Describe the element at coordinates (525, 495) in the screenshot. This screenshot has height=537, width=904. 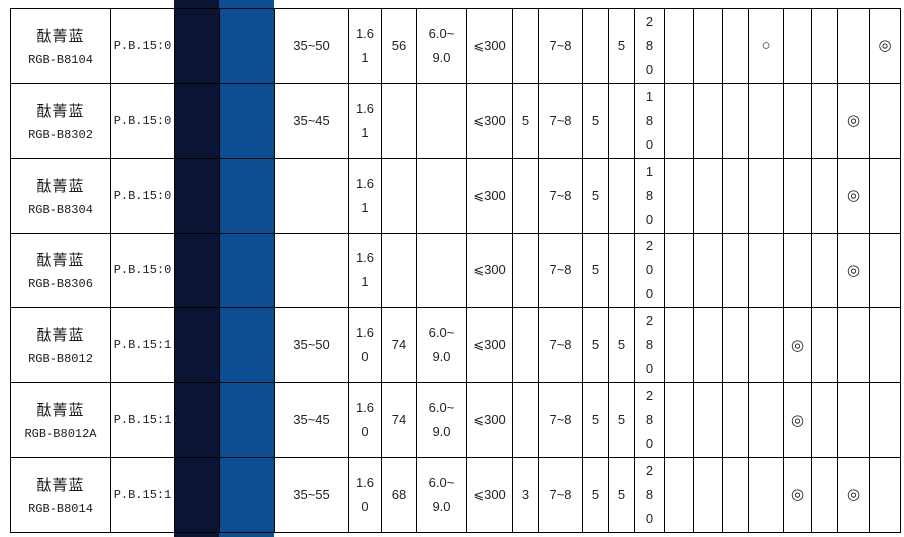
I see `cell-value: 3` at that location.